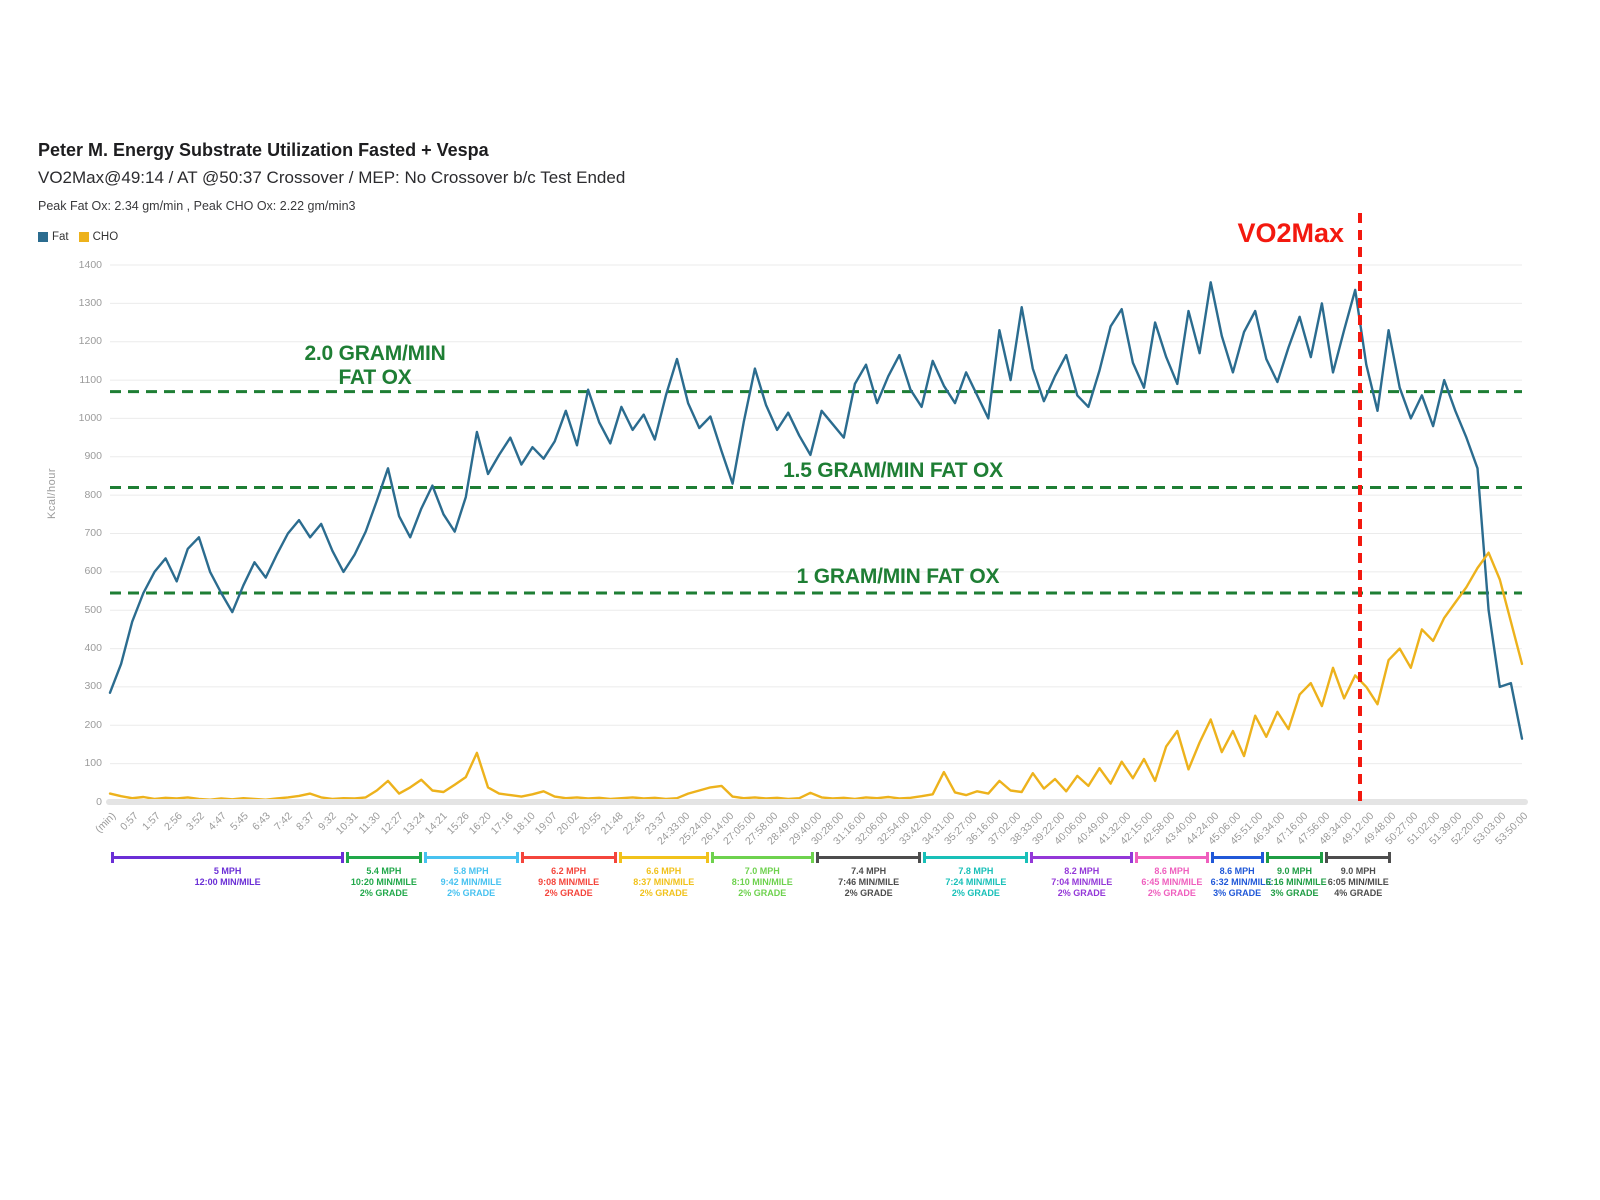  Describe the element at coordinates (105, 237) in the screenshot. I see `legend-label-cho: CHO` at that location.